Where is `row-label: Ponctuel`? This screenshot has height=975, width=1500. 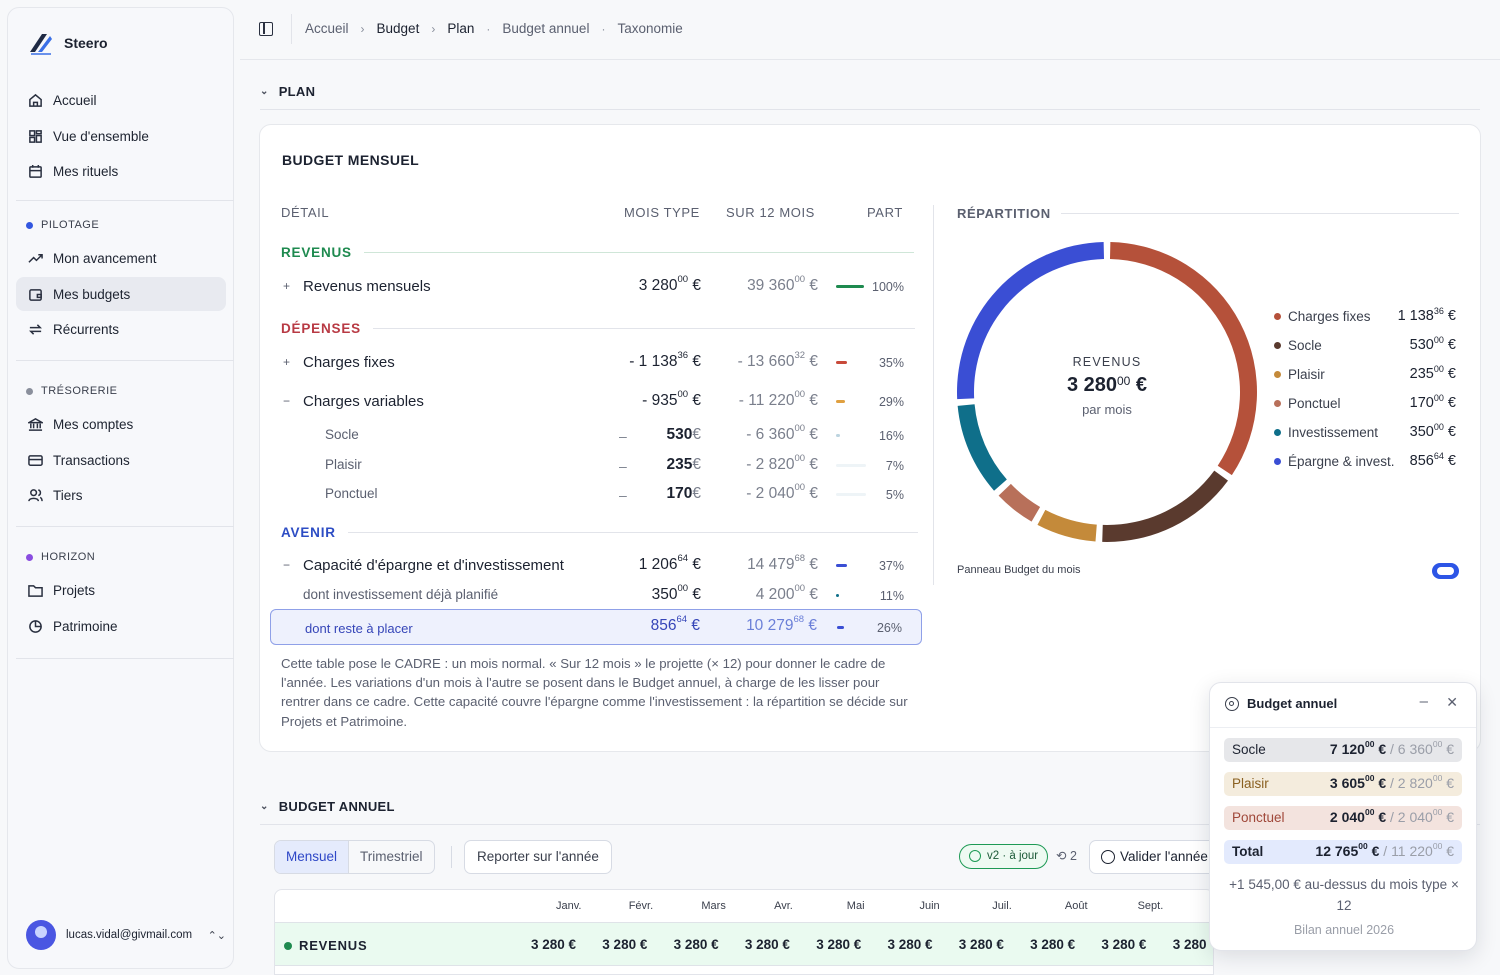 row-label: Ponctuel is located at coordinates (1258, 817).